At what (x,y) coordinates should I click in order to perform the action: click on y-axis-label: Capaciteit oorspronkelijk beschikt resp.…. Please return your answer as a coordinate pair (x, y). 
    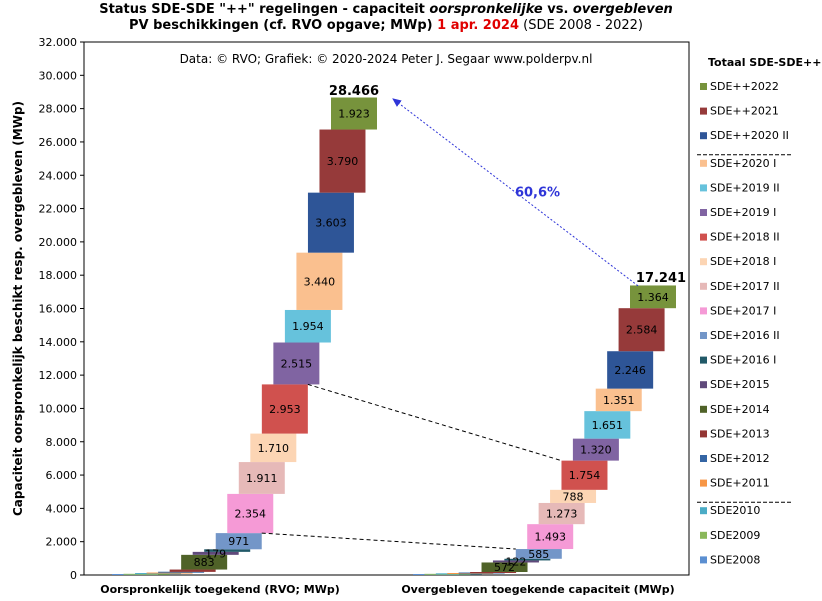
    Looking at the image, I should click on (18, 308).